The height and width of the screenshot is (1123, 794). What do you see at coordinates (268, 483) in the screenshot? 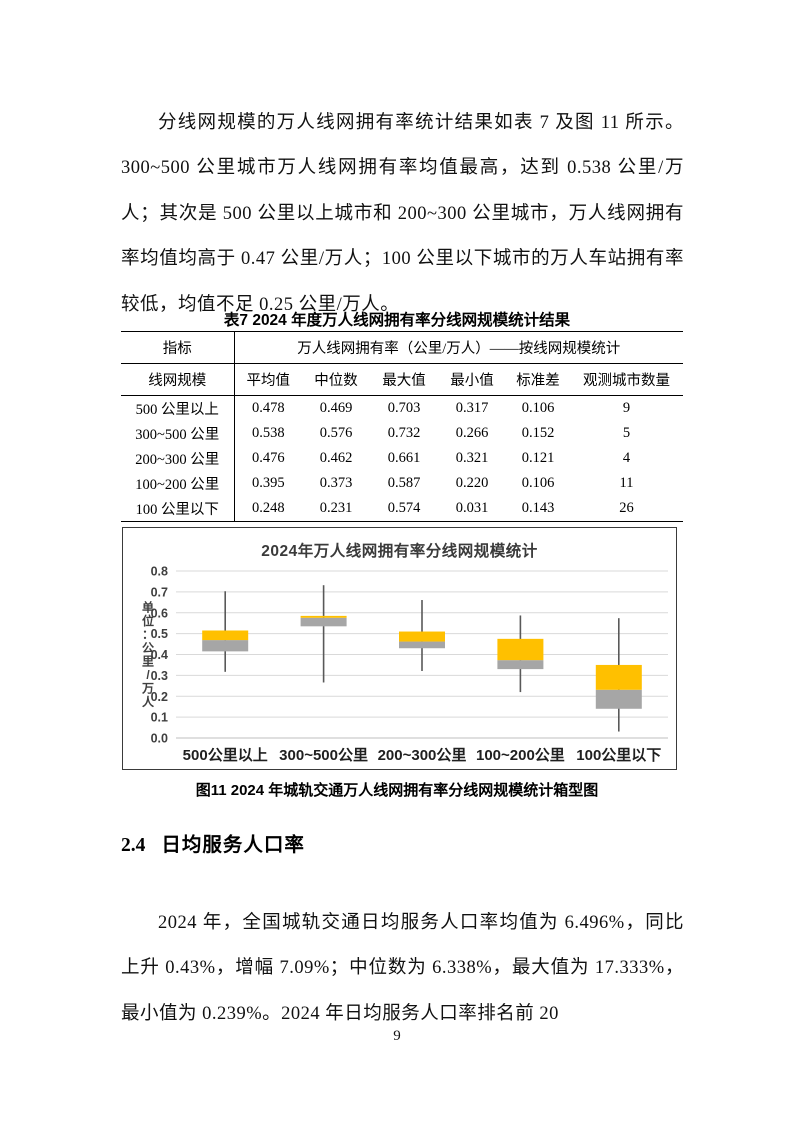
I see `value-cell: 0.395` at bounding box center [268, 483].